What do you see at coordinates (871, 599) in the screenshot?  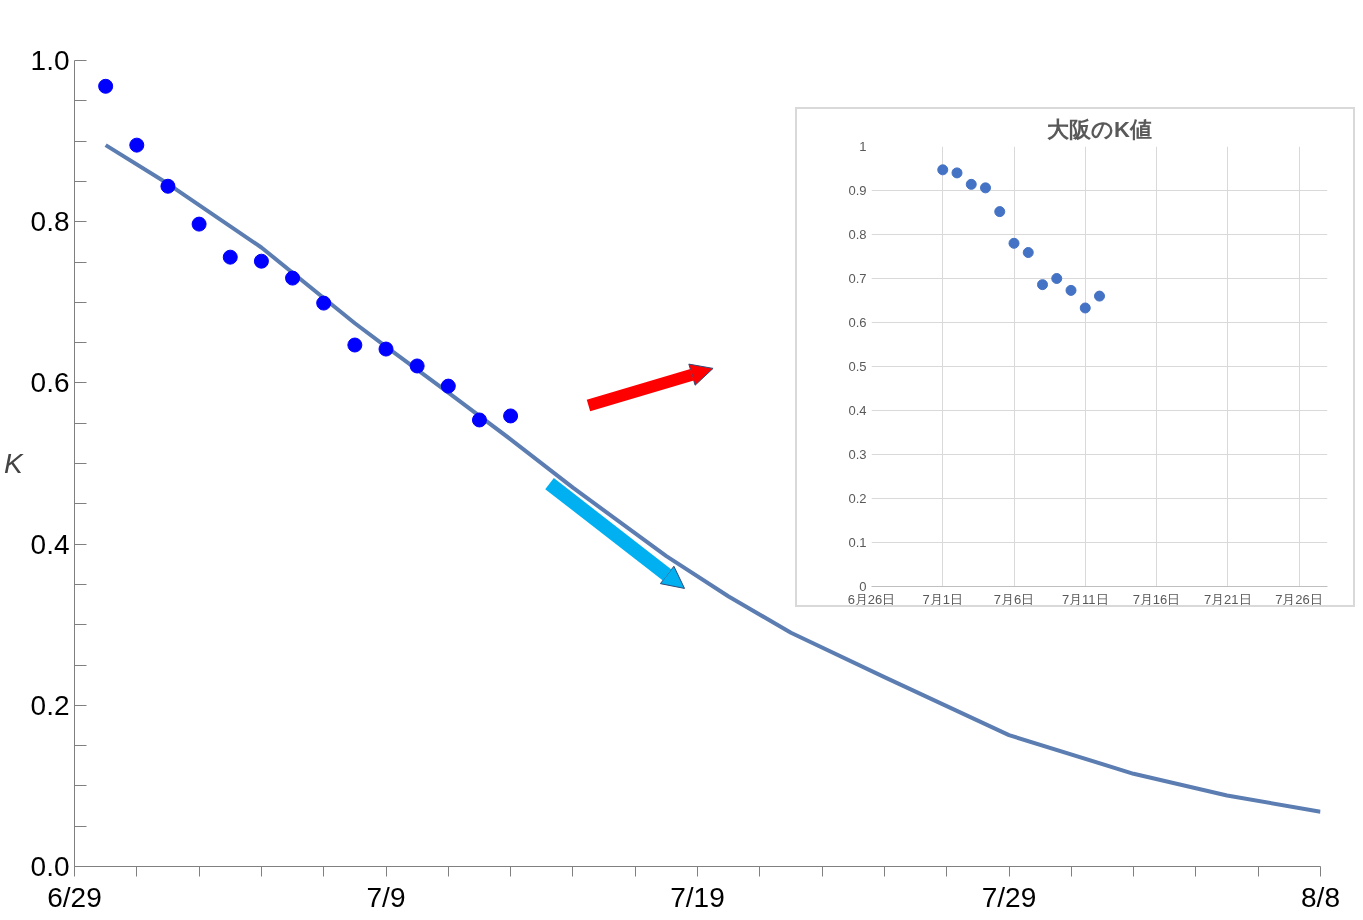 I see `x-tick-label: 6月26日` at bounding box center [871, 599].